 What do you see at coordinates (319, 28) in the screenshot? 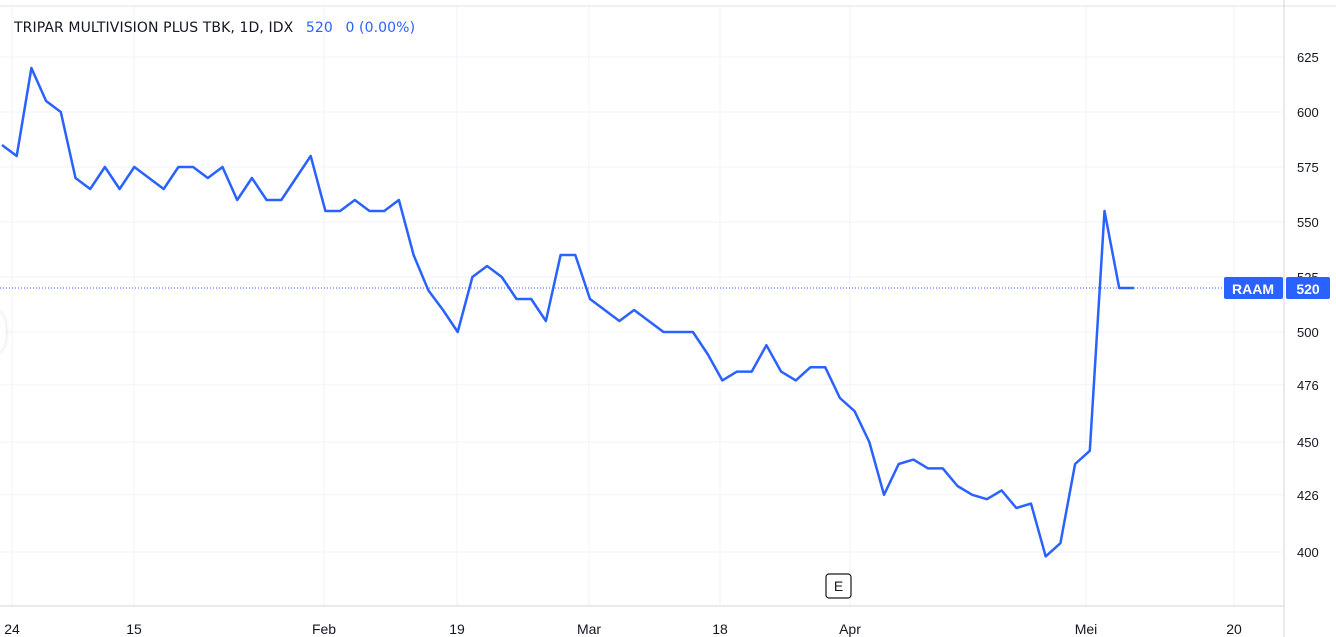
I see `last-value: 520` at bounding box center [319, 28].